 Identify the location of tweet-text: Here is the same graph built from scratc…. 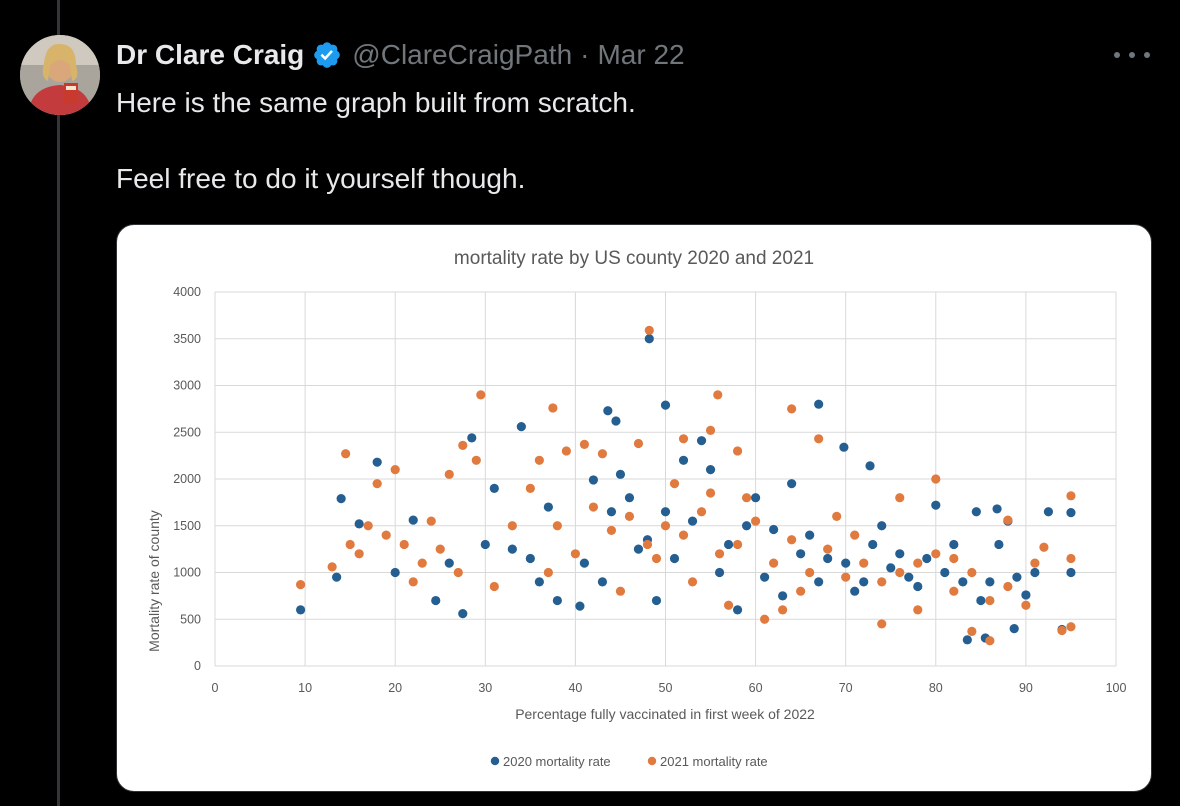
(376, 141).